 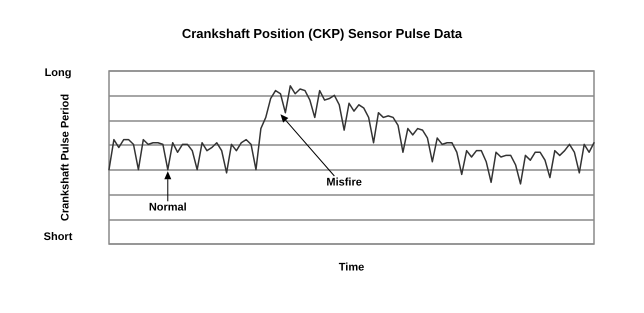 What do you see at coordinates (66, 158) in the screenshot?
I see `y-axis-title: Crankshaft Pulse Period` at bounding box center [66, 158].